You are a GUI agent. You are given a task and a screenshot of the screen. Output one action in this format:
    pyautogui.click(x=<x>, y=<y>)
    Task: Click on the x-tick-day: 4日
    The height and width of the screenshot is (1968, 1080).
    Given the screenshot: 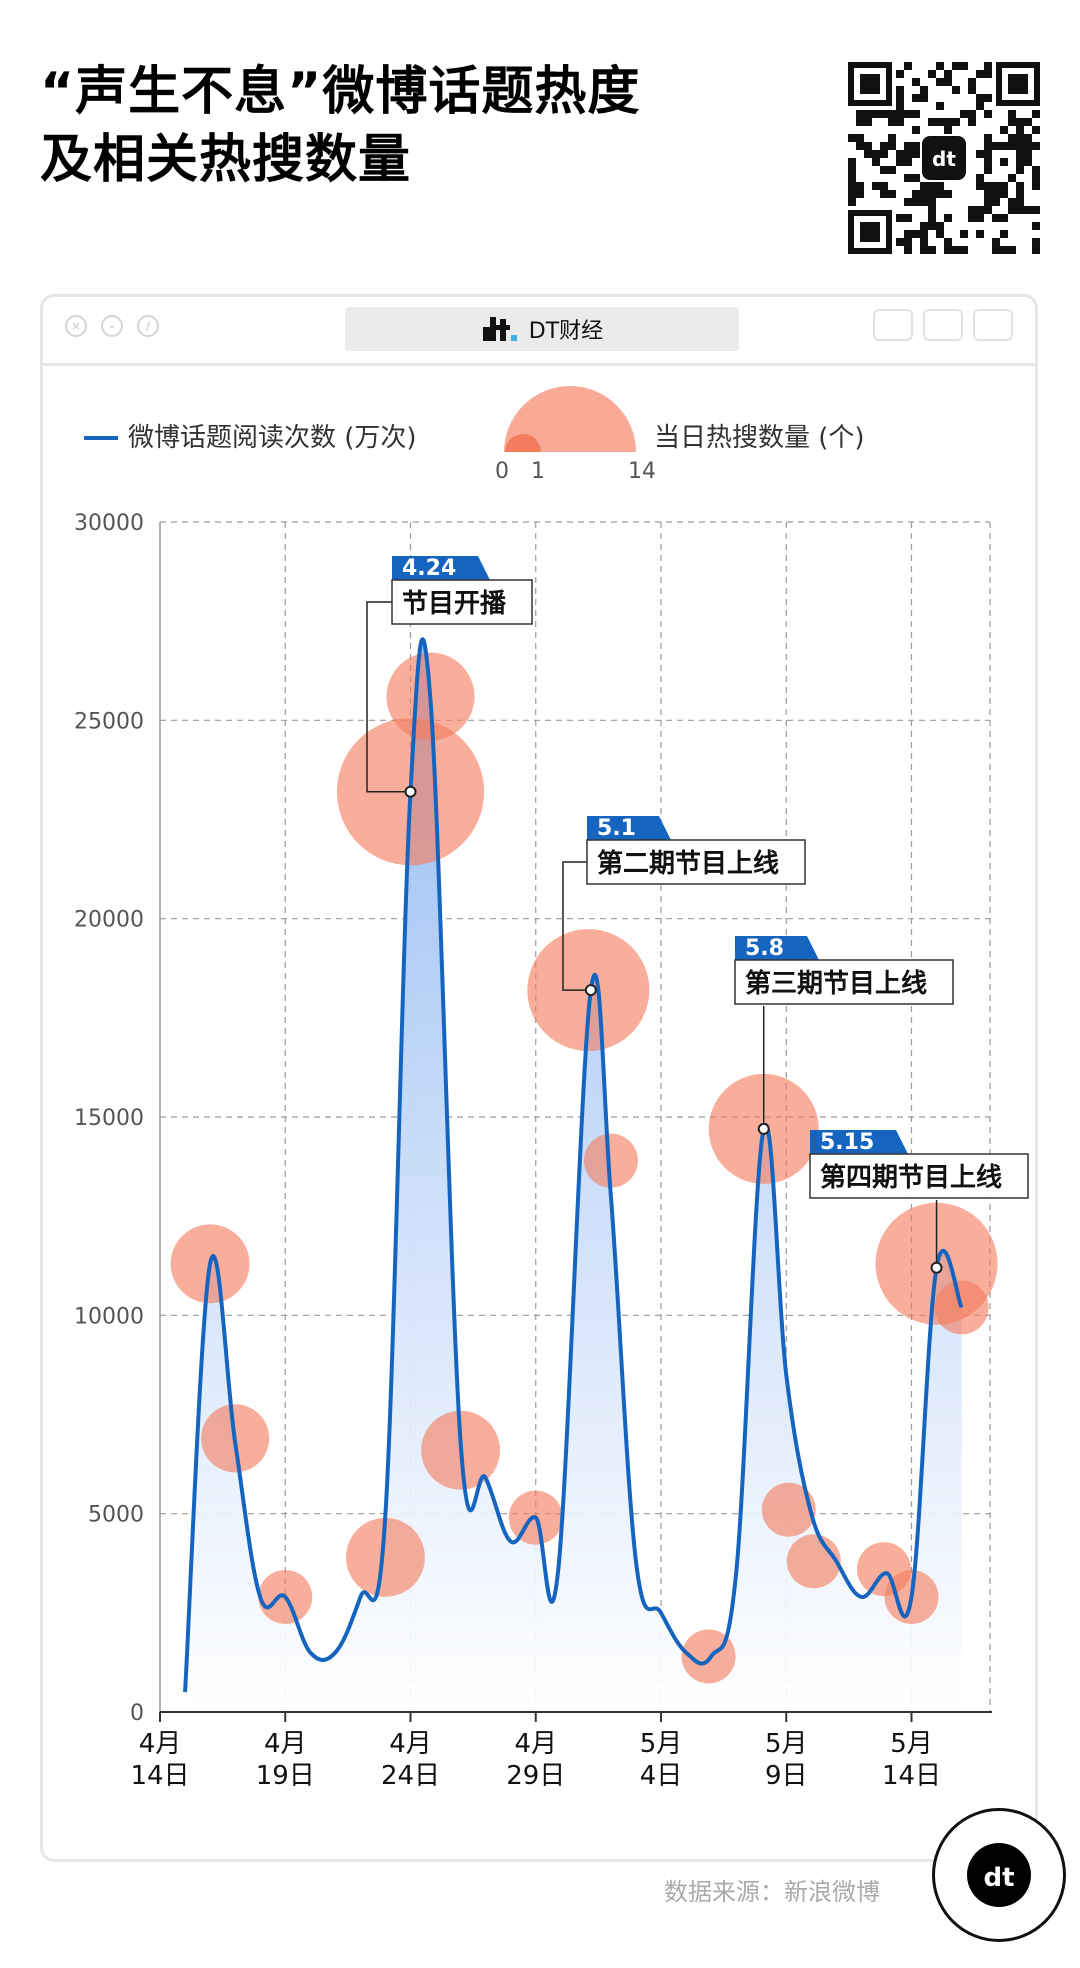 What is the action you would take?
    pyautogui.click(x=661, y=1776)
    